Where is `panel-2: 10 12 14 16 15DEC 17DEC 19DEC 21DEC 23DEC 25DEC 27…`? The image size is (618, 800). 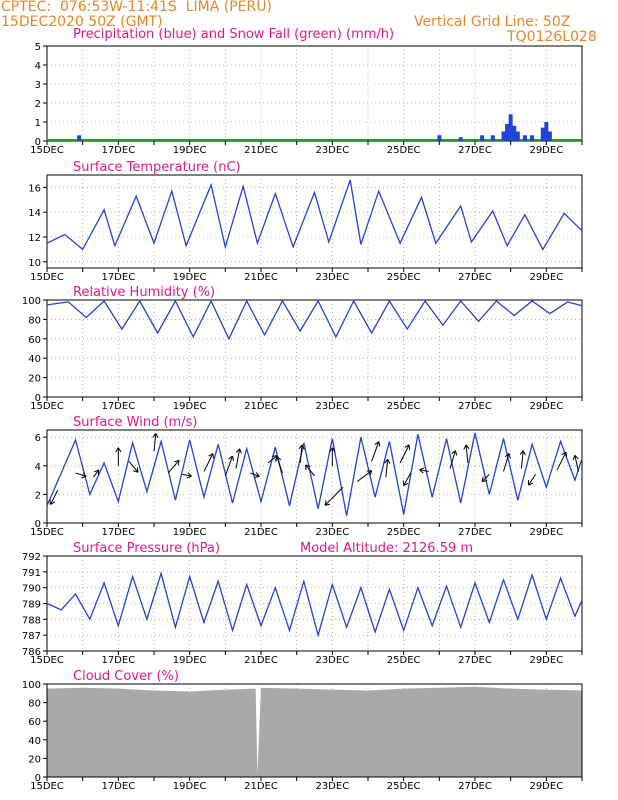 panel-2: 10 12 14 16 15DEC 17DEC 19DEC 21DEC 23DEC 25DEC 27… is located at coordinates (305, 221).